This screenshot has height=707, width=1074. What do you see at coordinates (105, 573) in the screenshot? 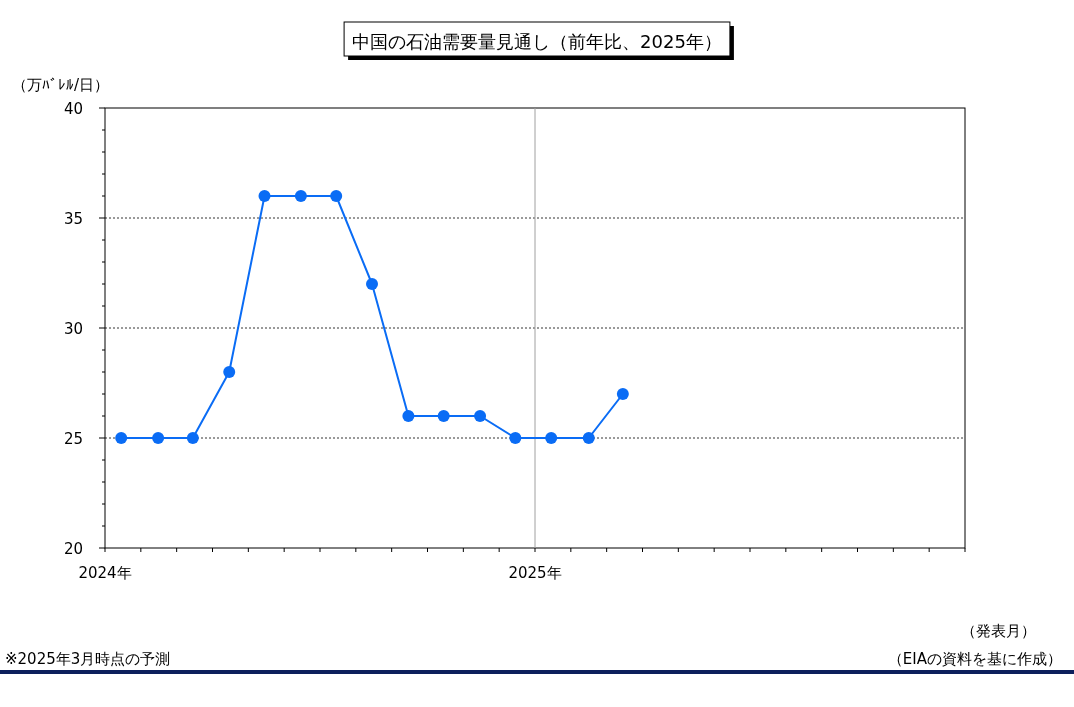
I see `x-tick-label: 2024年` at bounding box center [105, 573].